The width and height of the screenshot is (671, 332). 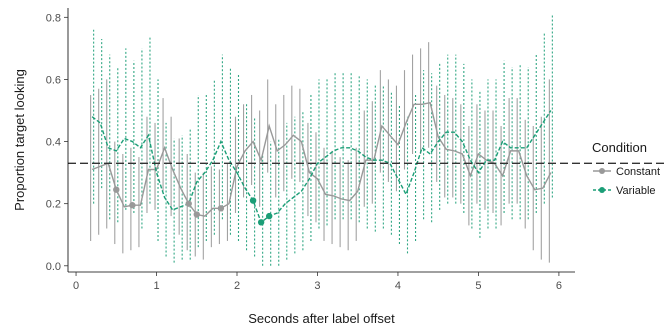 I want to click on legend-label-variable: Variable, so click(x=636, y=191).